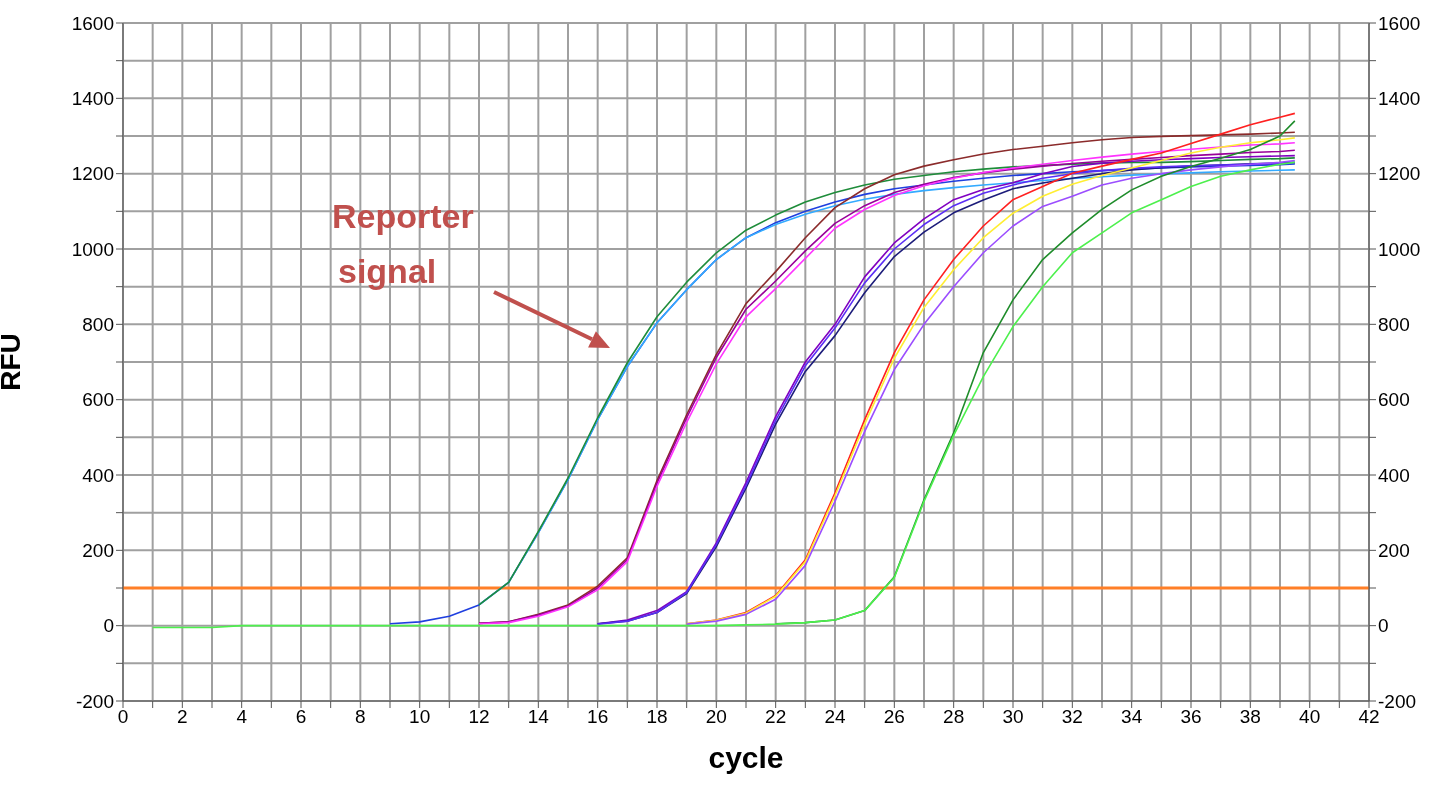 The width and height of the screenshot is (1449, 798). Describe the element at coordinates (98, 551) in the screenshot. I see `y-tick-label: 200` at that location.